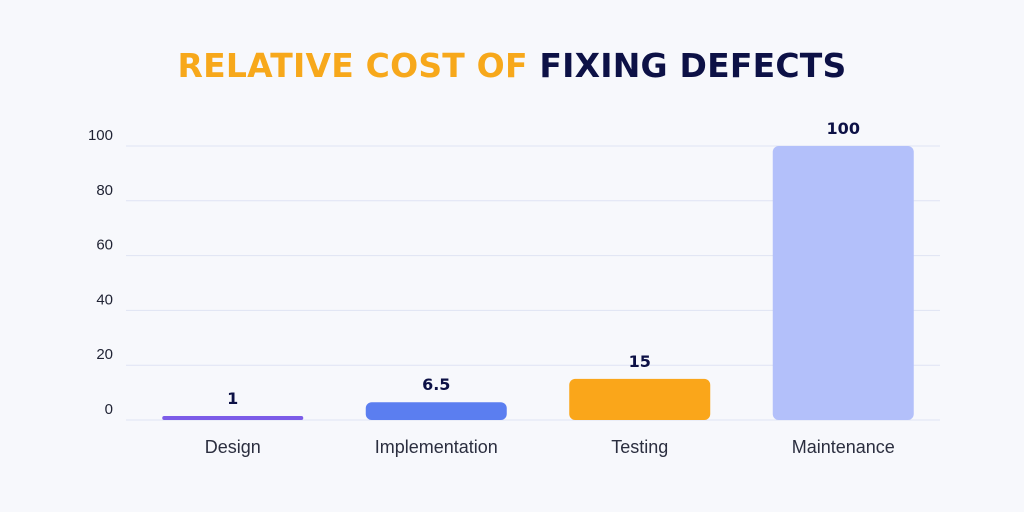  What do you see at coordinates (843, 447) in the screenshot?
I see `x-tick-label: Maintenance` at bounding box center [843, 447].